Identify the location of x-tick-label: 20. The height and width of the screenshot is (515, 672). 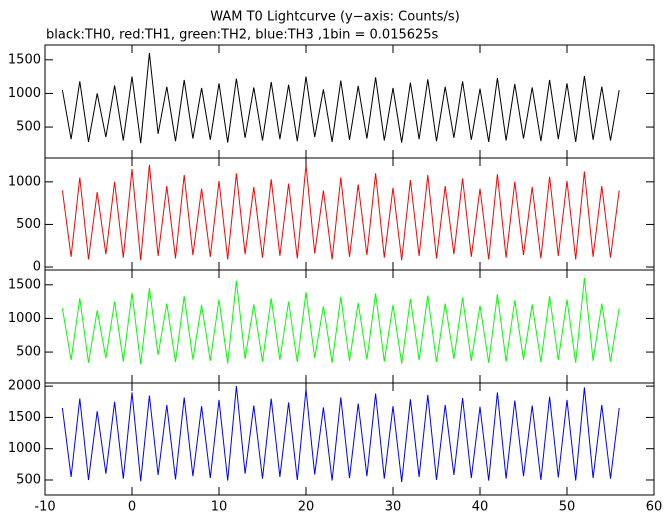
(306, 507).